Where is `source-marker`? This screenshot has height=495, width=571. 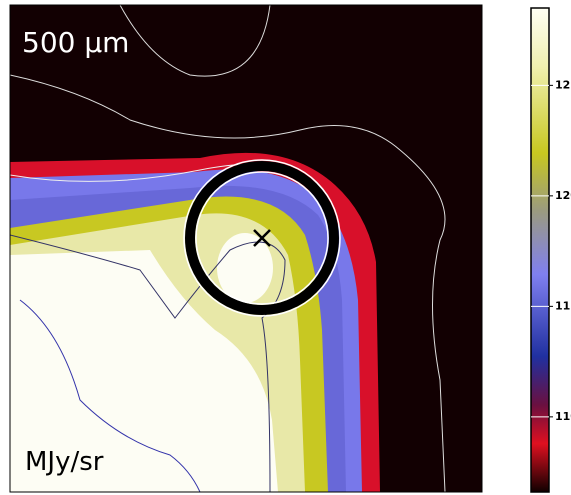 source-marker is located at coordinates (262, 238).